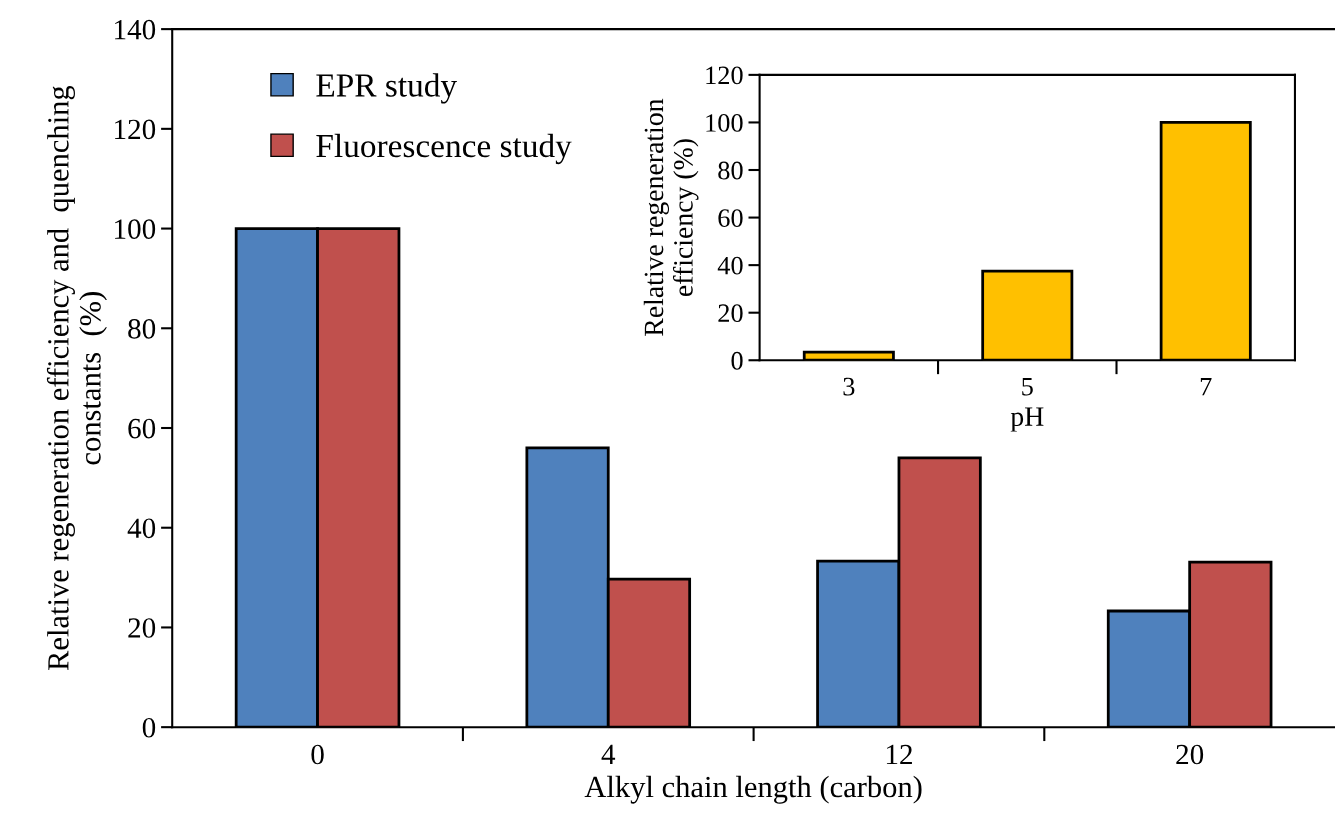  I want to click on y-axis-title: Relative regeneration efficiency (%), so click(671, 217).